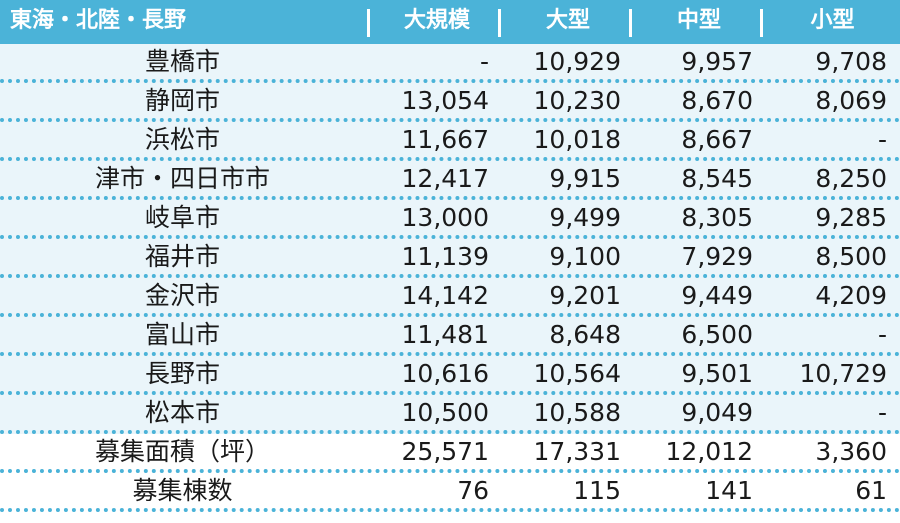  I want to click on table-row: 長野市 10,616 10,564 9,501 10,729, so click(450, 375).